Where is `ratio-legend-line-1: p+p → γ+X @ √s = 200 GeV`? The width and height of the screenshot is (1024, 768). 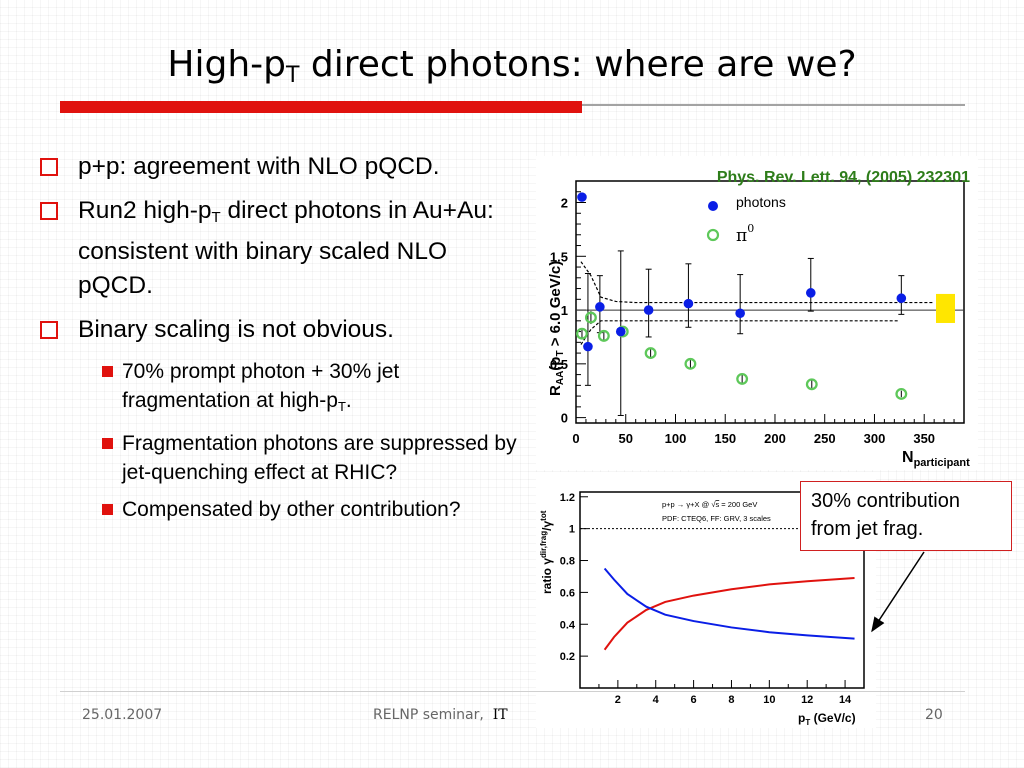
ratio-legend-line-1: p+p → γ+X @ √s = 200 GeV is located at coordinates (709, 504).